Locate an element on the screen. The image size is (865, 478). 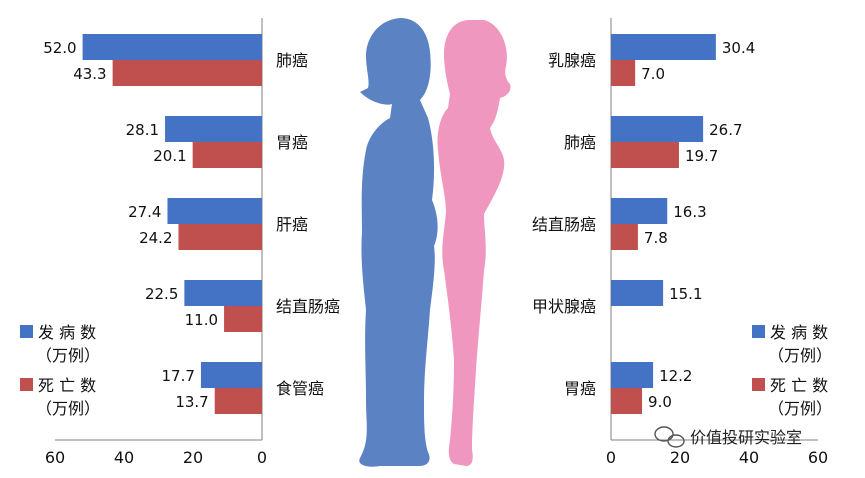
category-label-male: 胃癌 is located at coordinates (292, 142).